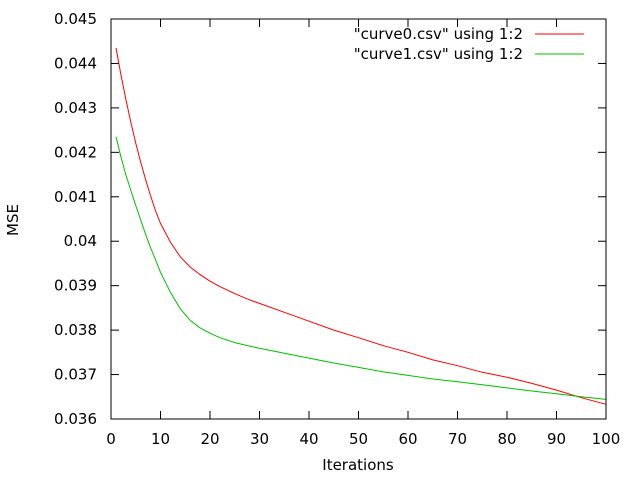  What do you see at coordinates (75, 19) in the screenshot?
I see `y-tick-label: 0.045` at bounding box center [75, 19].